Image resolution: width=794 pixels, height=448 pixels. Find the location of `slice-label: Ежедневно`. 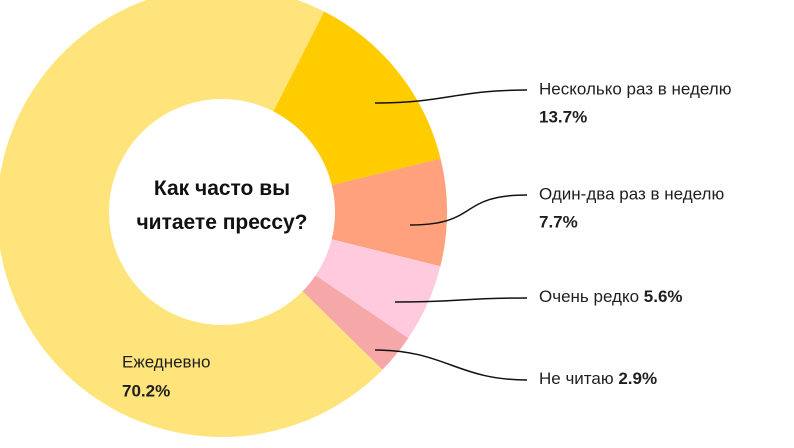

slice-label: Ежедневно is located at coordinates (166, 361).